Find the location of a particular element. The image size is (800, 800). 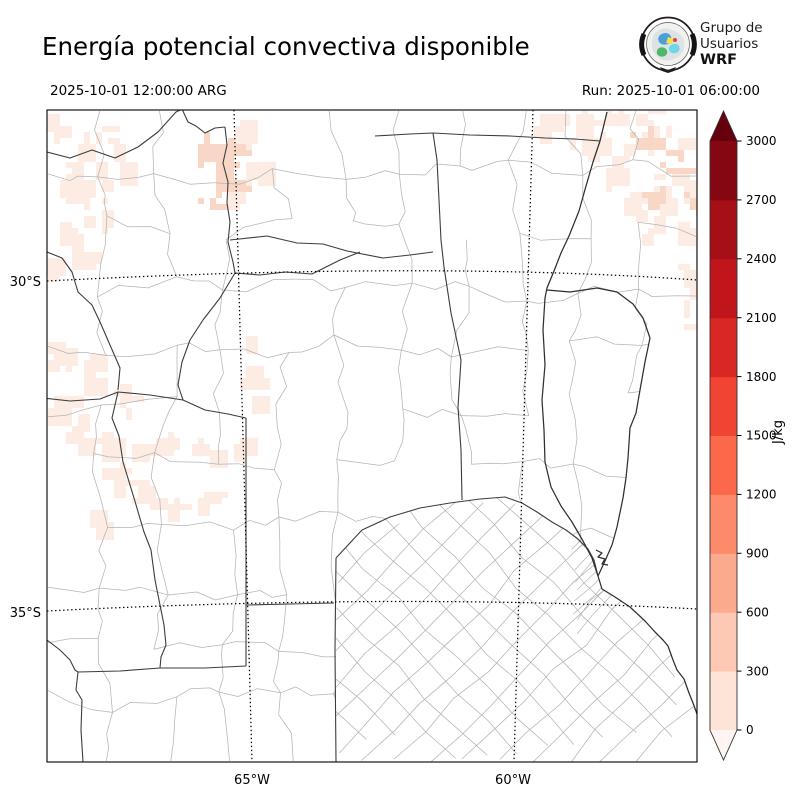

logo-globe-cyan-blob is located at coordinates (674, 48).